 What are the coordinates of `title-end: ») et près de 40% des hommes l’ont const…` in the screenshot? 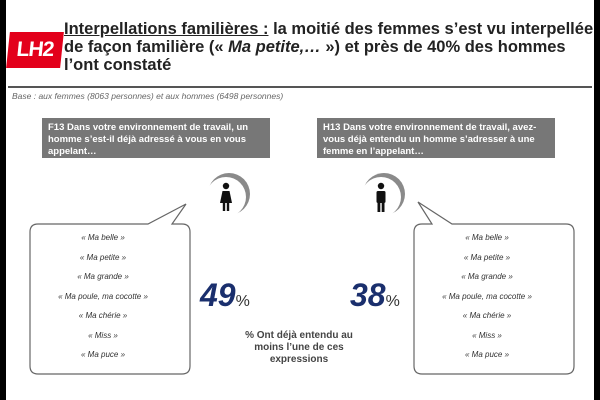 It's located at (315, 56).